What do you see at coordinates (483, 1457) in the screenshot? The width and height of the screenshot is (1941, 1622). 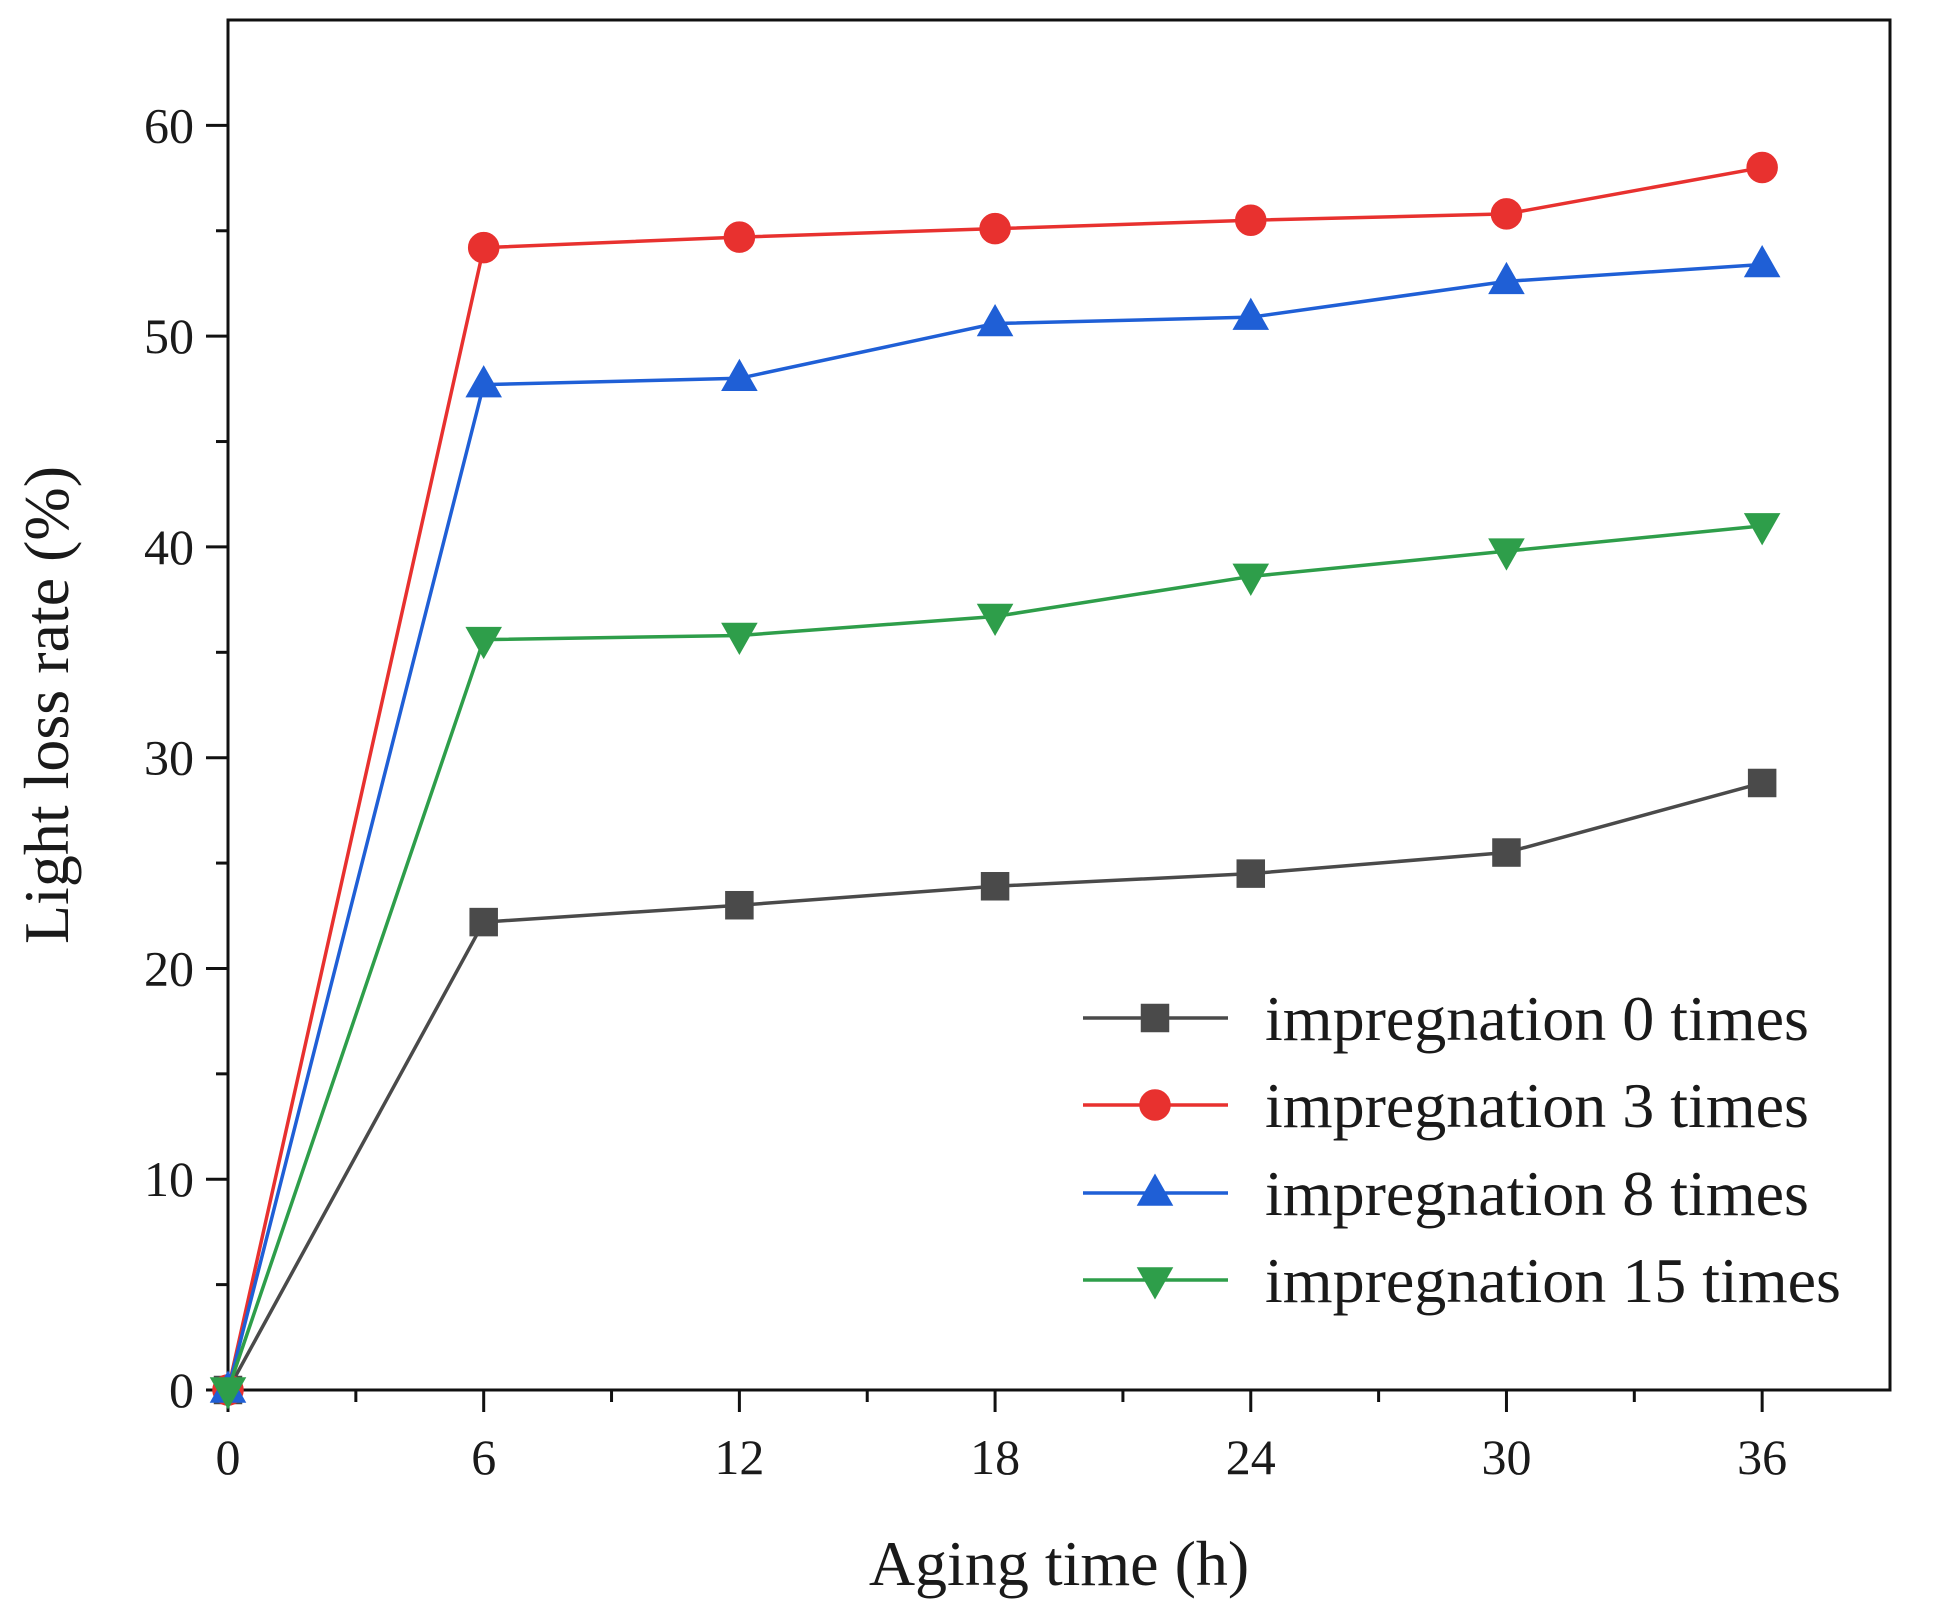 I see `x-tick-label: 6` at bounding box center [483, 1457].